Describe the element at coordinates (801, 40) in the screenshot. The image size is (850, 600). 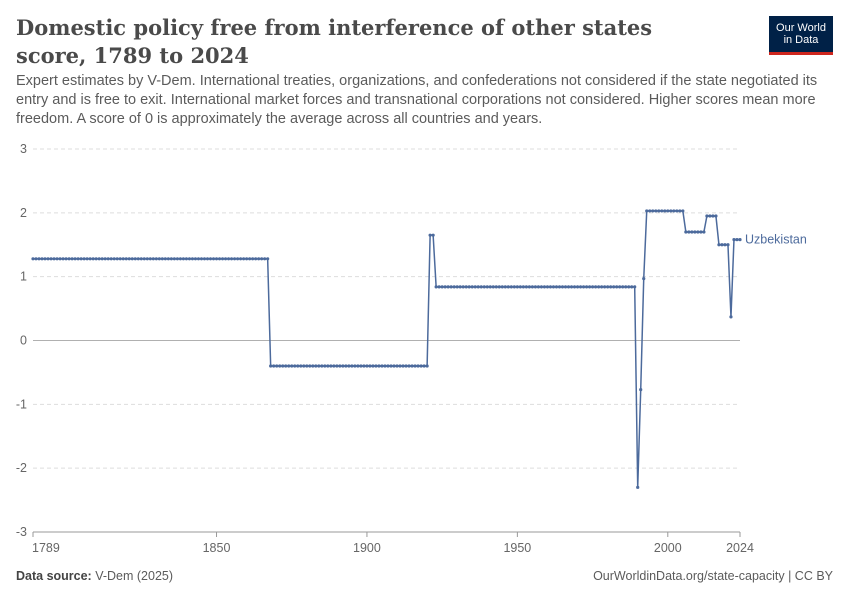
I see `logo-line-2: in Data` at that location.